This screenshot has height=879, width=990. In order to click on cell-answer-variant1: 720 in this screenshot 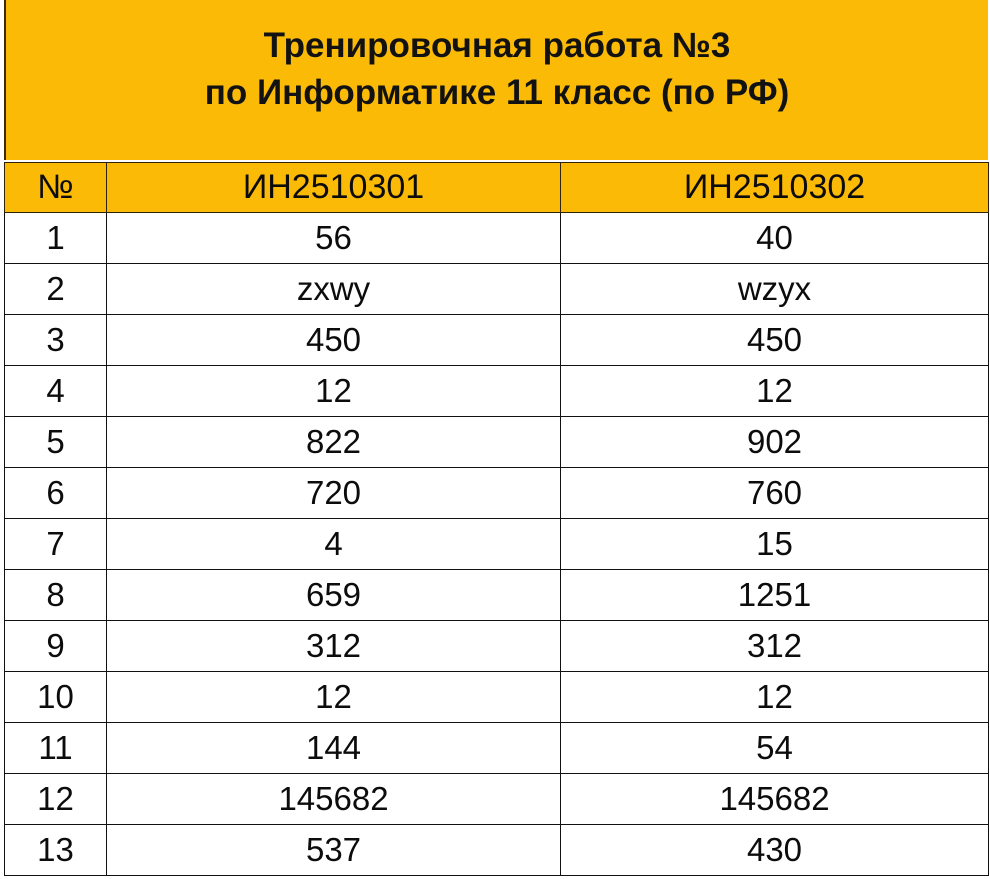, I will do `click(333, 493)`.